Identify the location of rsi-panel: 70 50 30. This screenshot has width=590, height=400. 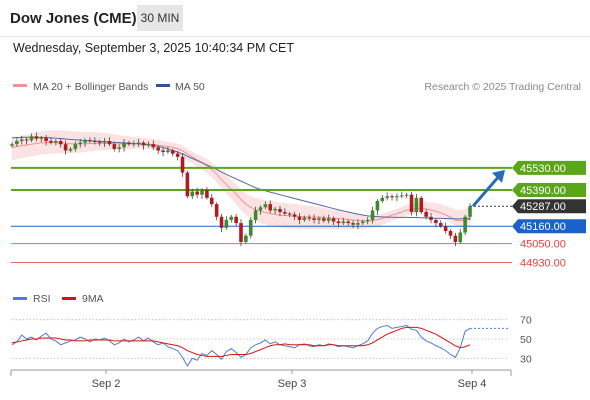
(271, 341).